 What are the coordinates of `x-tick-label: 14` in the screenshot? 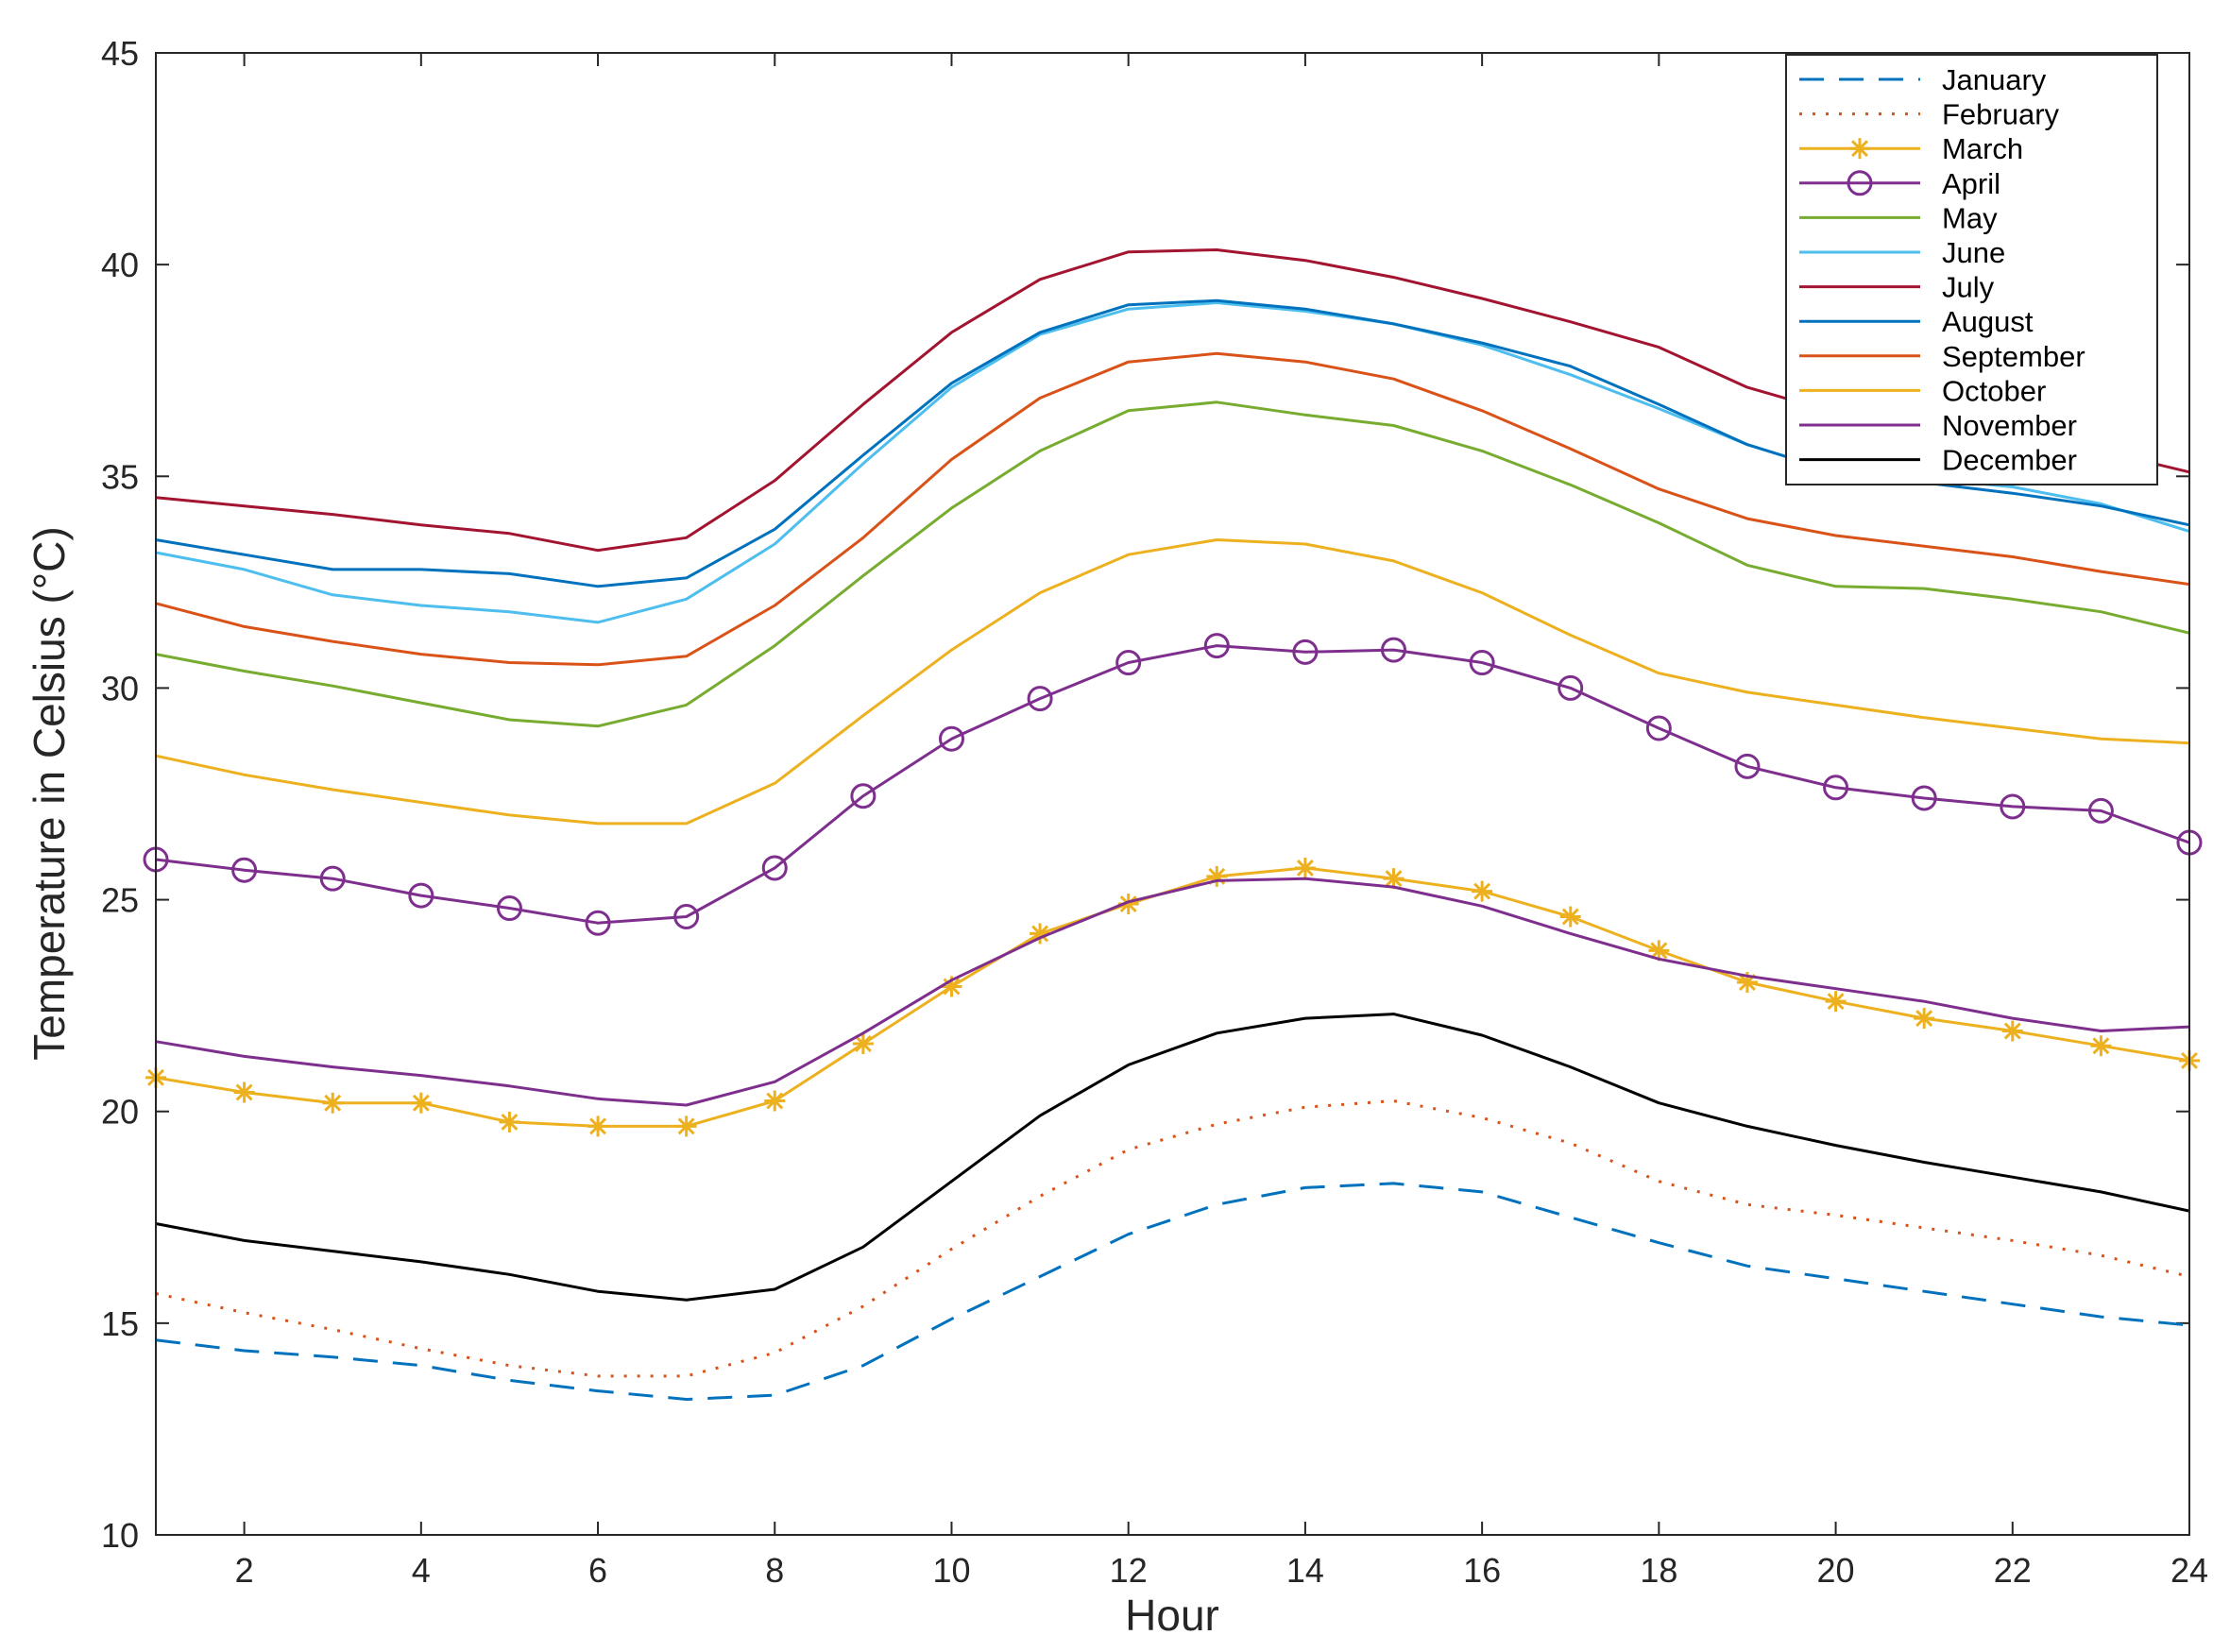 It's located at (1305, 1570).